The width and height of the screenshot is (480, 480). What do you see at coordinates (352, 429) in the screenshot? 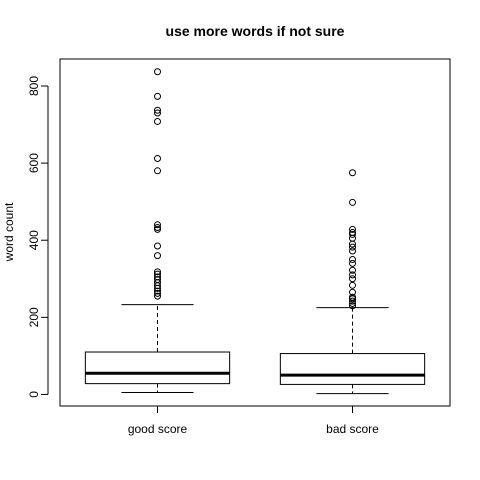
I see `x-tick-label: bad score` at bounding box center [352, 429].